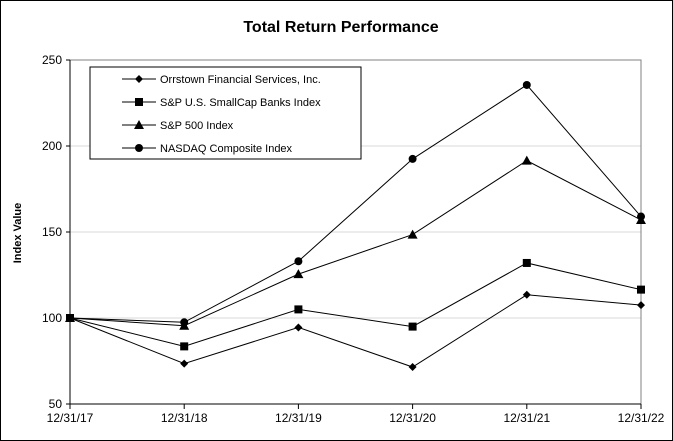  What do you see at coordinates (641, 418) in the screenshot?
I see `x-tick-label: 12/31/22` at bounding box center [641, 418].